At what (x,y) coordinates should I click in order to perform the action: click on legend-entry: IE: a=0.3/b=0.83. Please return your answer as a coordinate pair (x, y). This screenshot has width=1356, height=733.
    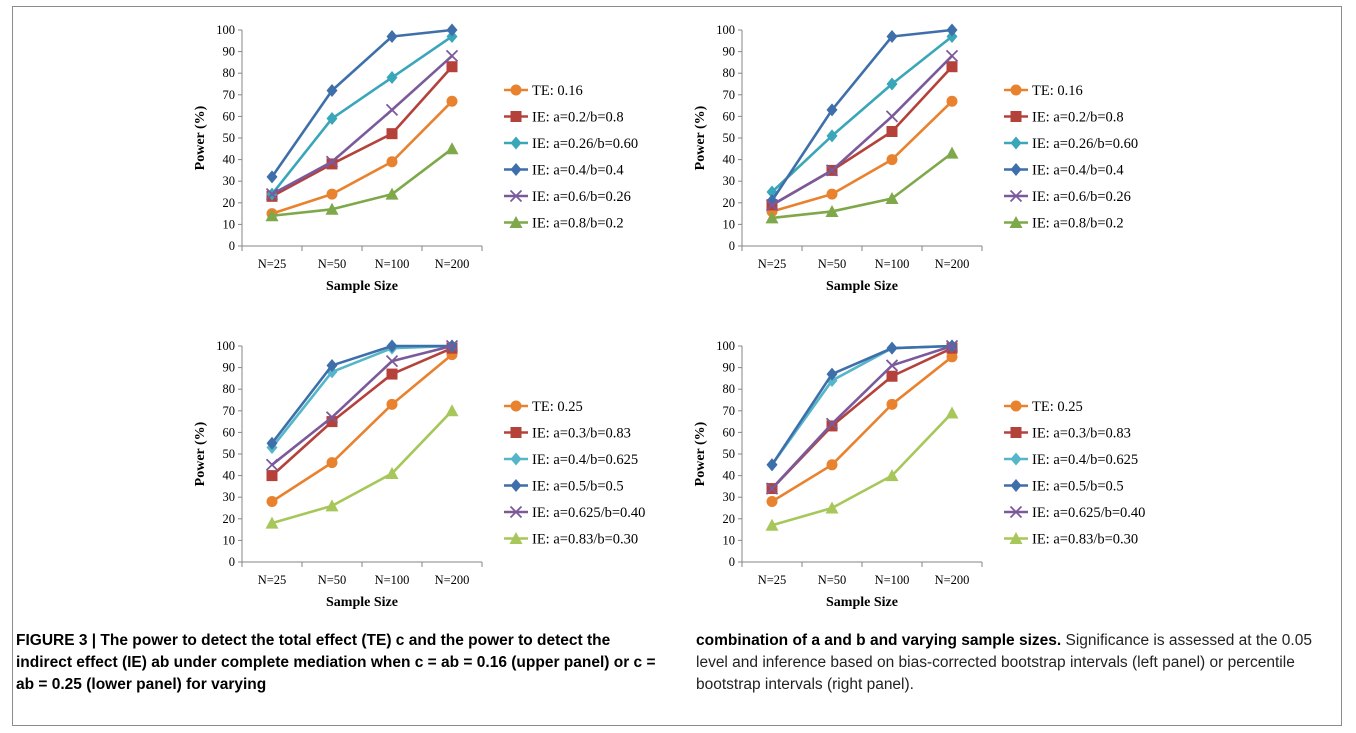
    Looking at the image, I should click on (1067, 434).